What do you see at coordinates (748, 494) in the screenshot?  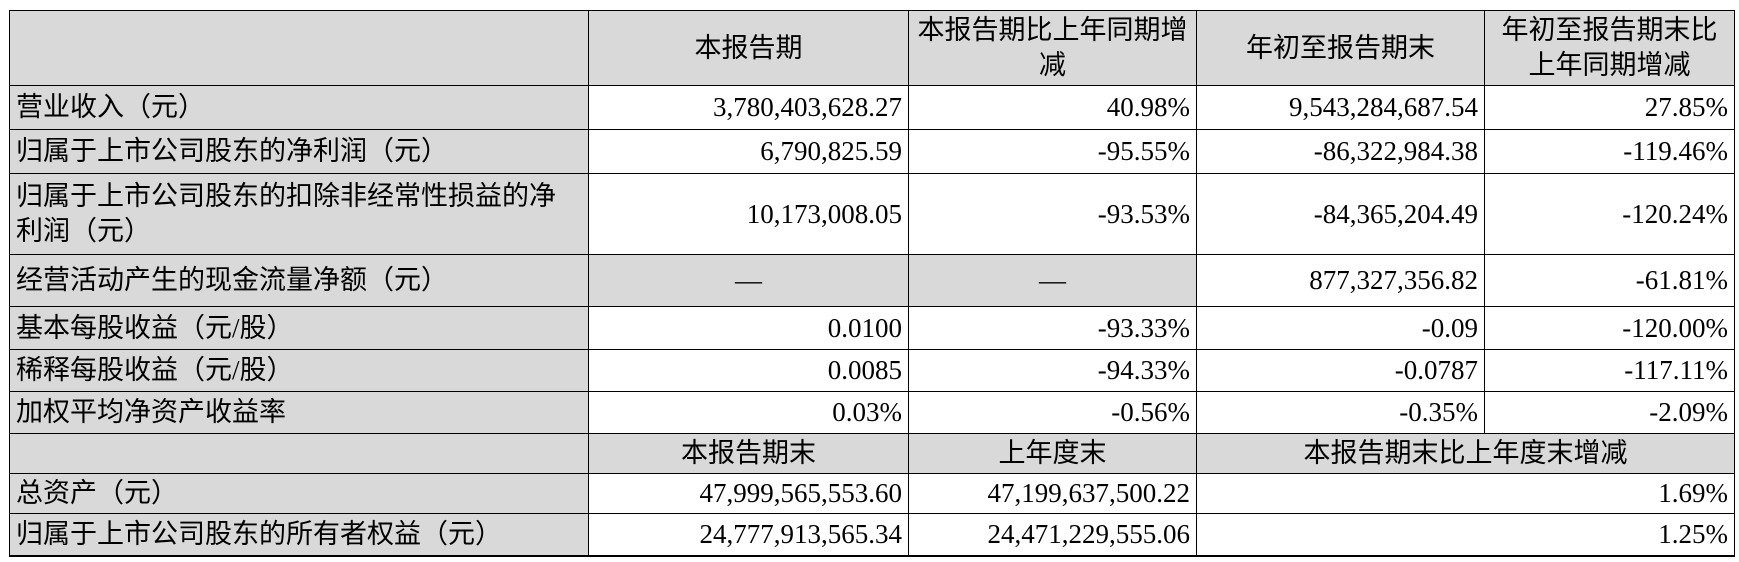 I see `value-period-end: 47,999,565,553.60` at bounding box center [748, 494].